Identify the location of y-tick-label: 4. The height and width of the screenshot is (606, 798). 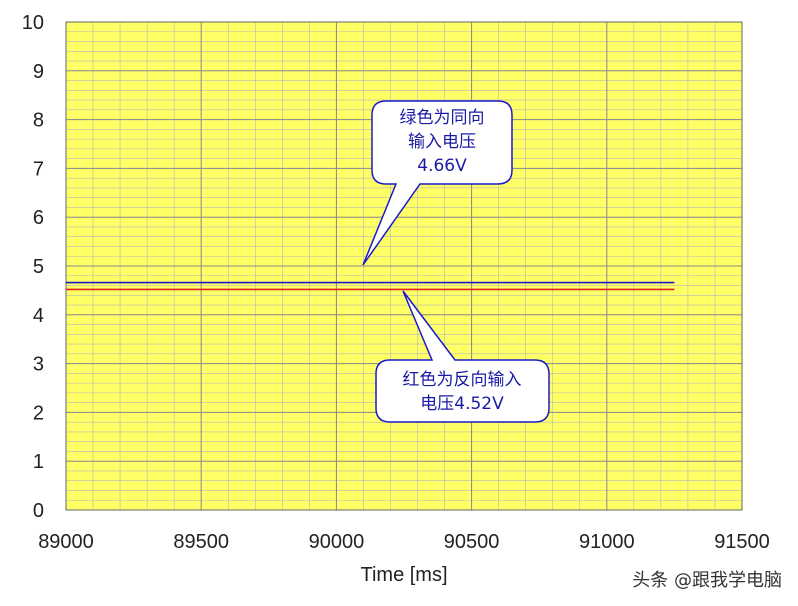
(38, 316).